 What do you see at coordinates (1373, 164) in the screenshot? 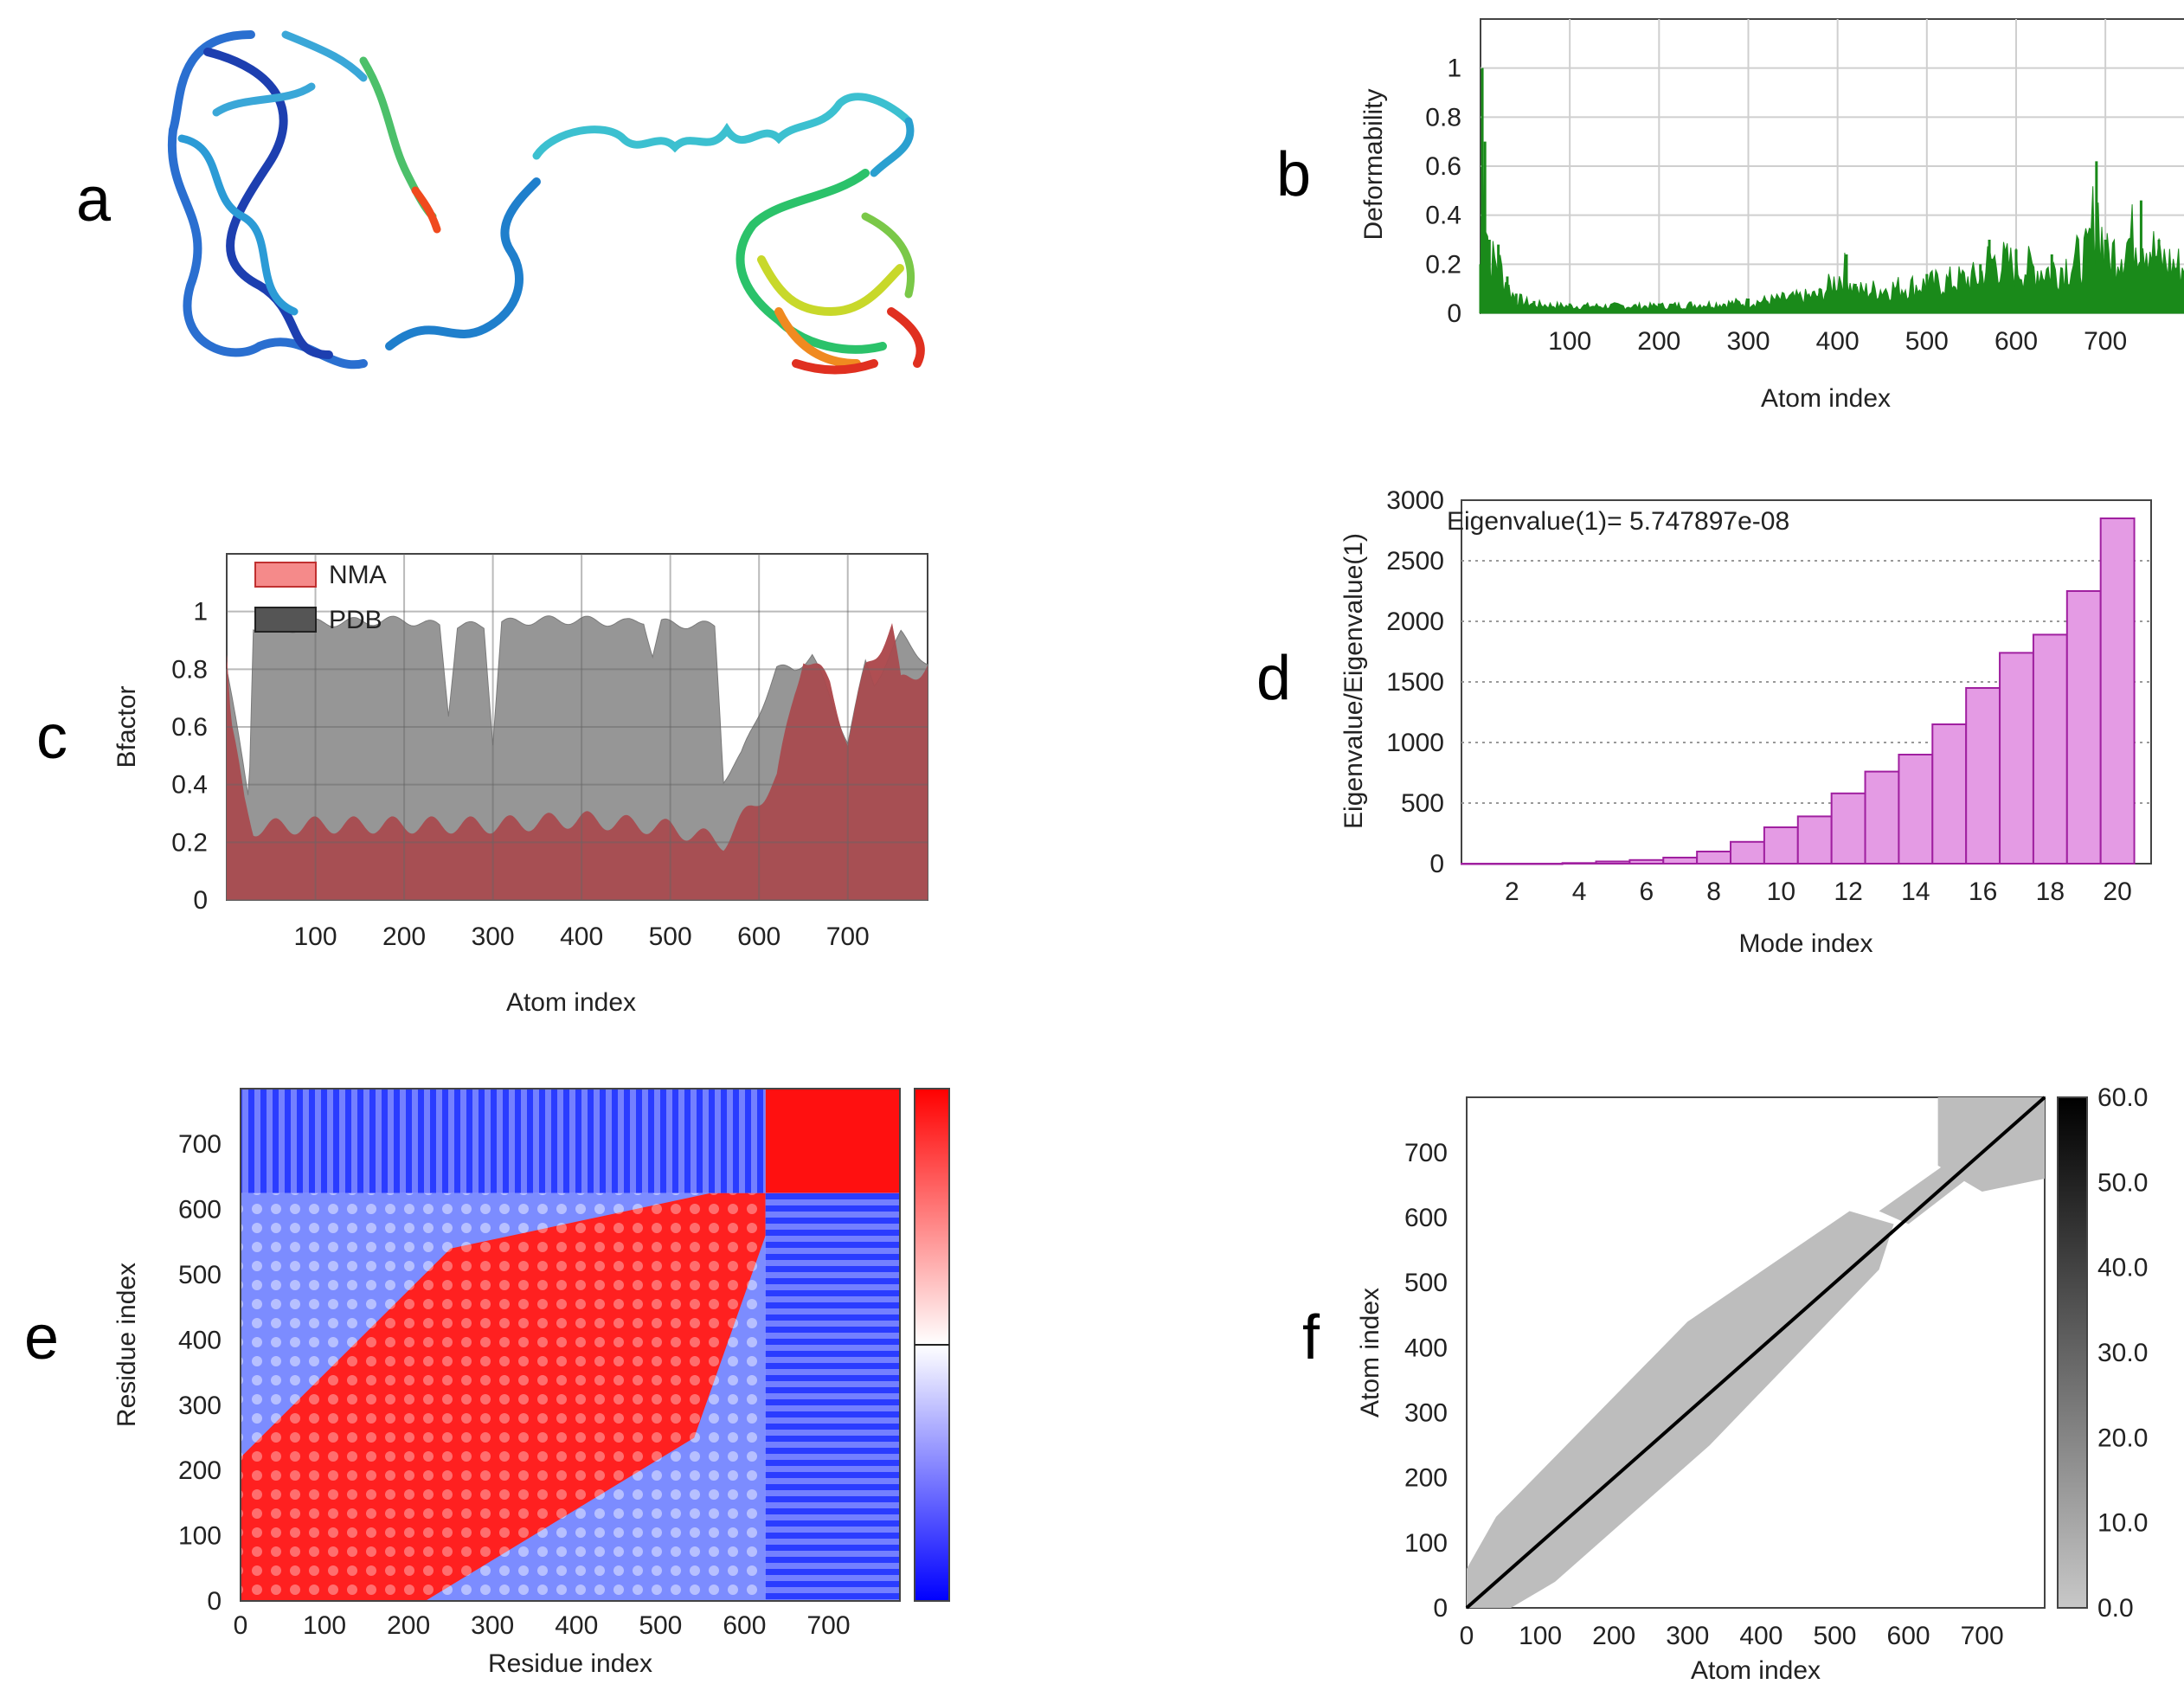
I see `y-axis-label-b: Deformability` at bounding box center [1373, 164].